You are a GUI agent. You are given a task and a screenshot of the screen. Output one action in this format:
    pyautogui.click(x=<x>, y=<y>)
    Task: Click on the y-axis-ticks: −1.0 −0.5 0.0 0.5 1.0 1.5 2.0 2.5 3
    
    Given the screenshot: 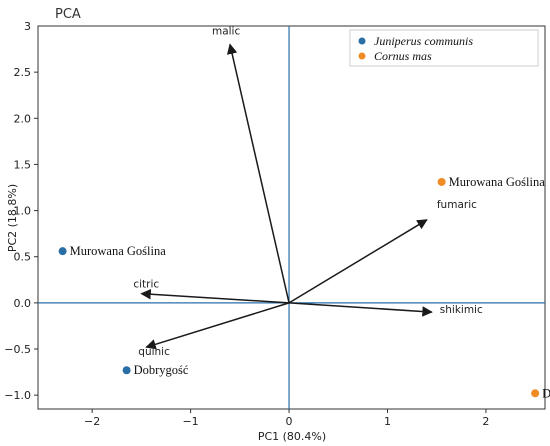 What is the action you would take?
    pyautogui.click(x=21, y=211)
    